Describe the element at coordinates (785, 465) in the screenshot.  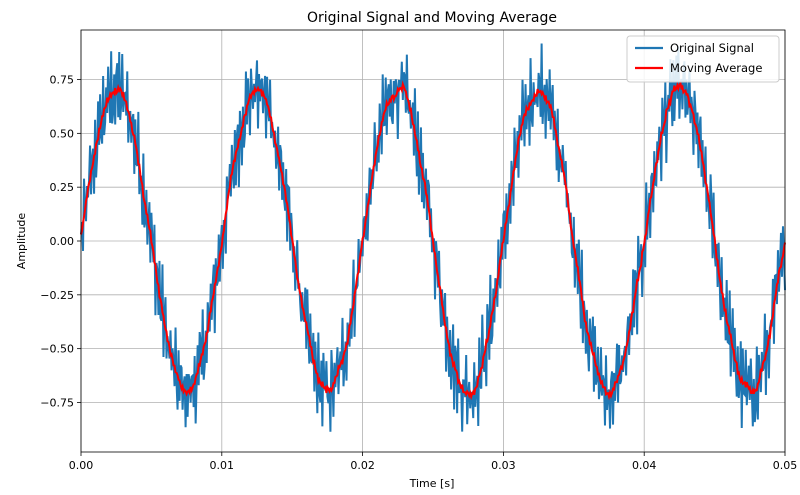
I see `x-tick-label: 0.05` at that location.